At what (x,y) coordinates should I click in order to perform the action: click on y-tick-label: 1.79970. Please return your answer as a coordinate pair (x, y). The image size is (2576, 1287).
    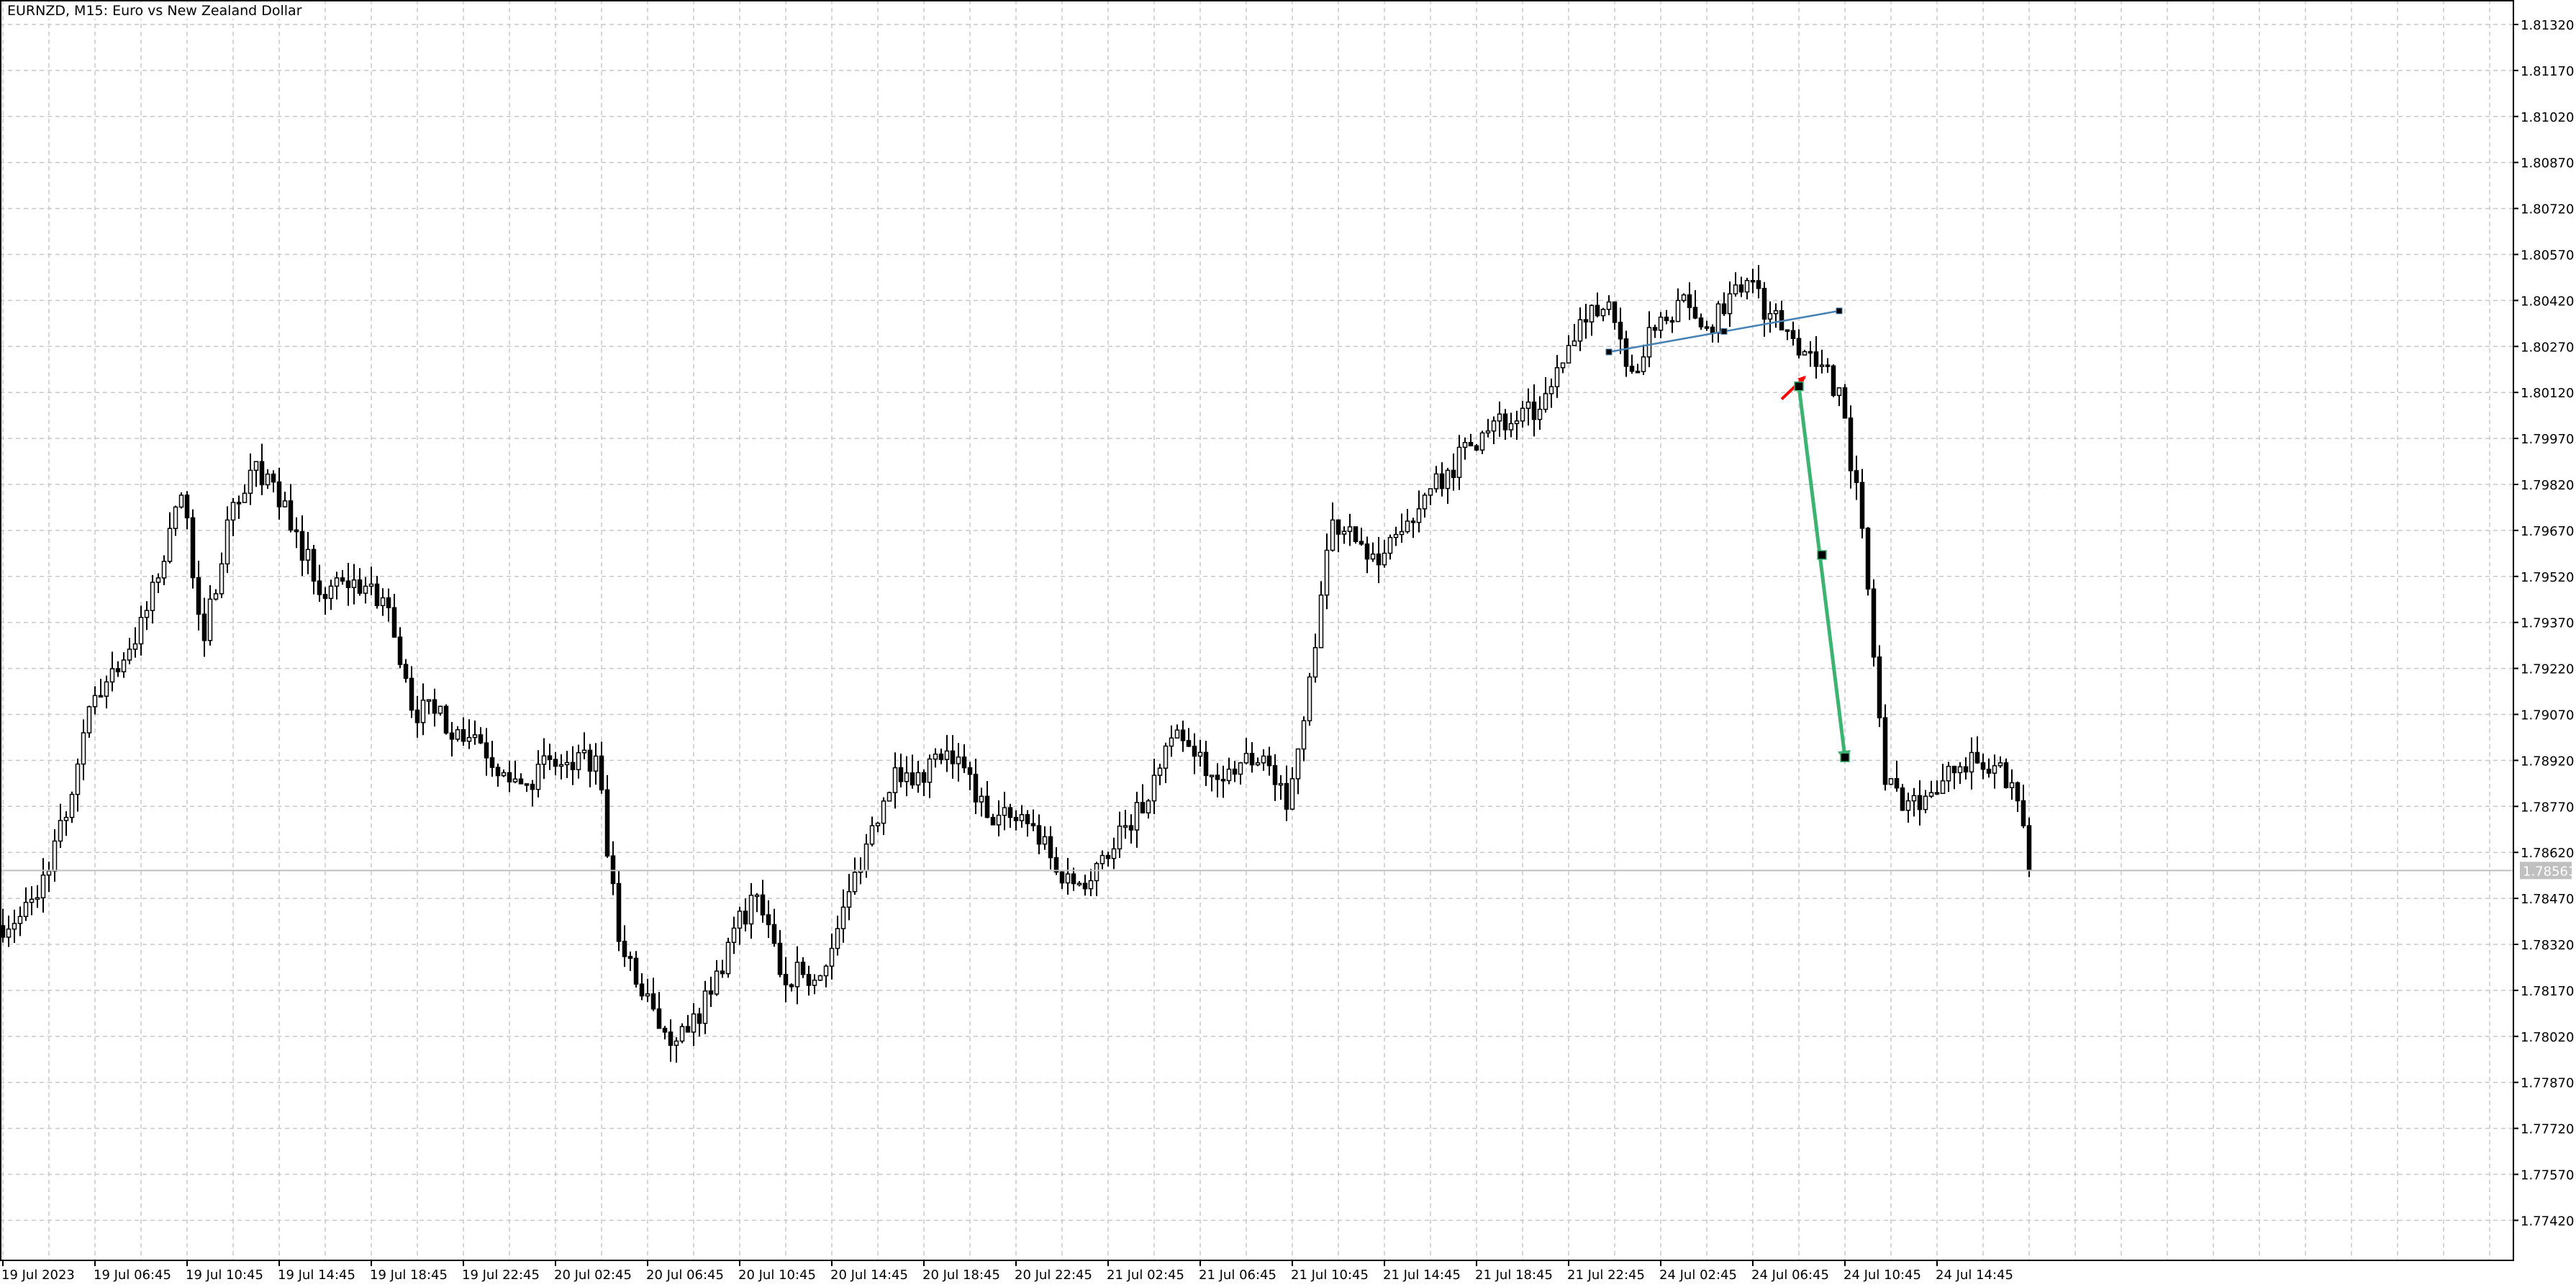
    Looking at the image, I should click on (2547, 439).